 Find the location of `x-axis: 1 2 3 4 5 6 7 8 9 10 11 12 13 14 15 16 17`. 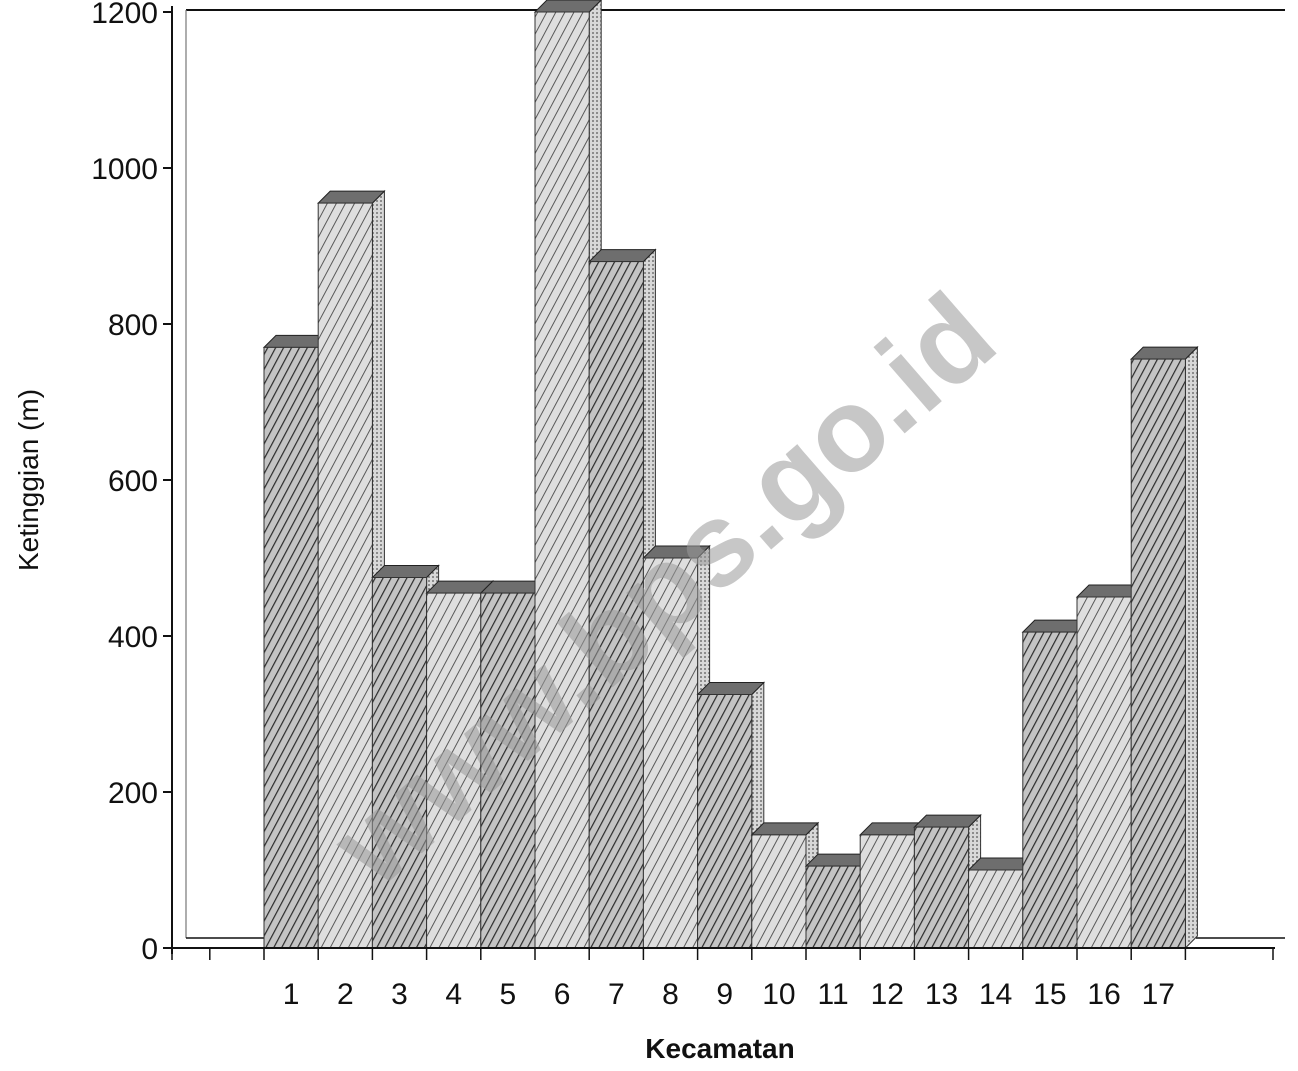

x-axis: 1 2 3 4 5 6 7 8 9 10 11 12 13 14 15 16 17 is located at coordinates (719, 979).